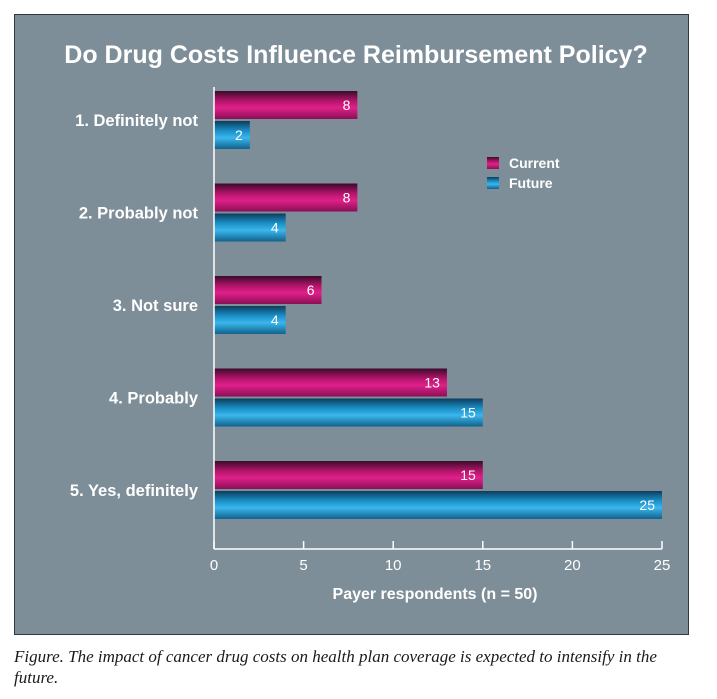 Image resolution: width=717 pixels, height=699 pixels. What do you see at coordinates (134, 491) in the screenshot?
I see `category-label: 5. Yes, definitely` at bounding box center [134, 491].